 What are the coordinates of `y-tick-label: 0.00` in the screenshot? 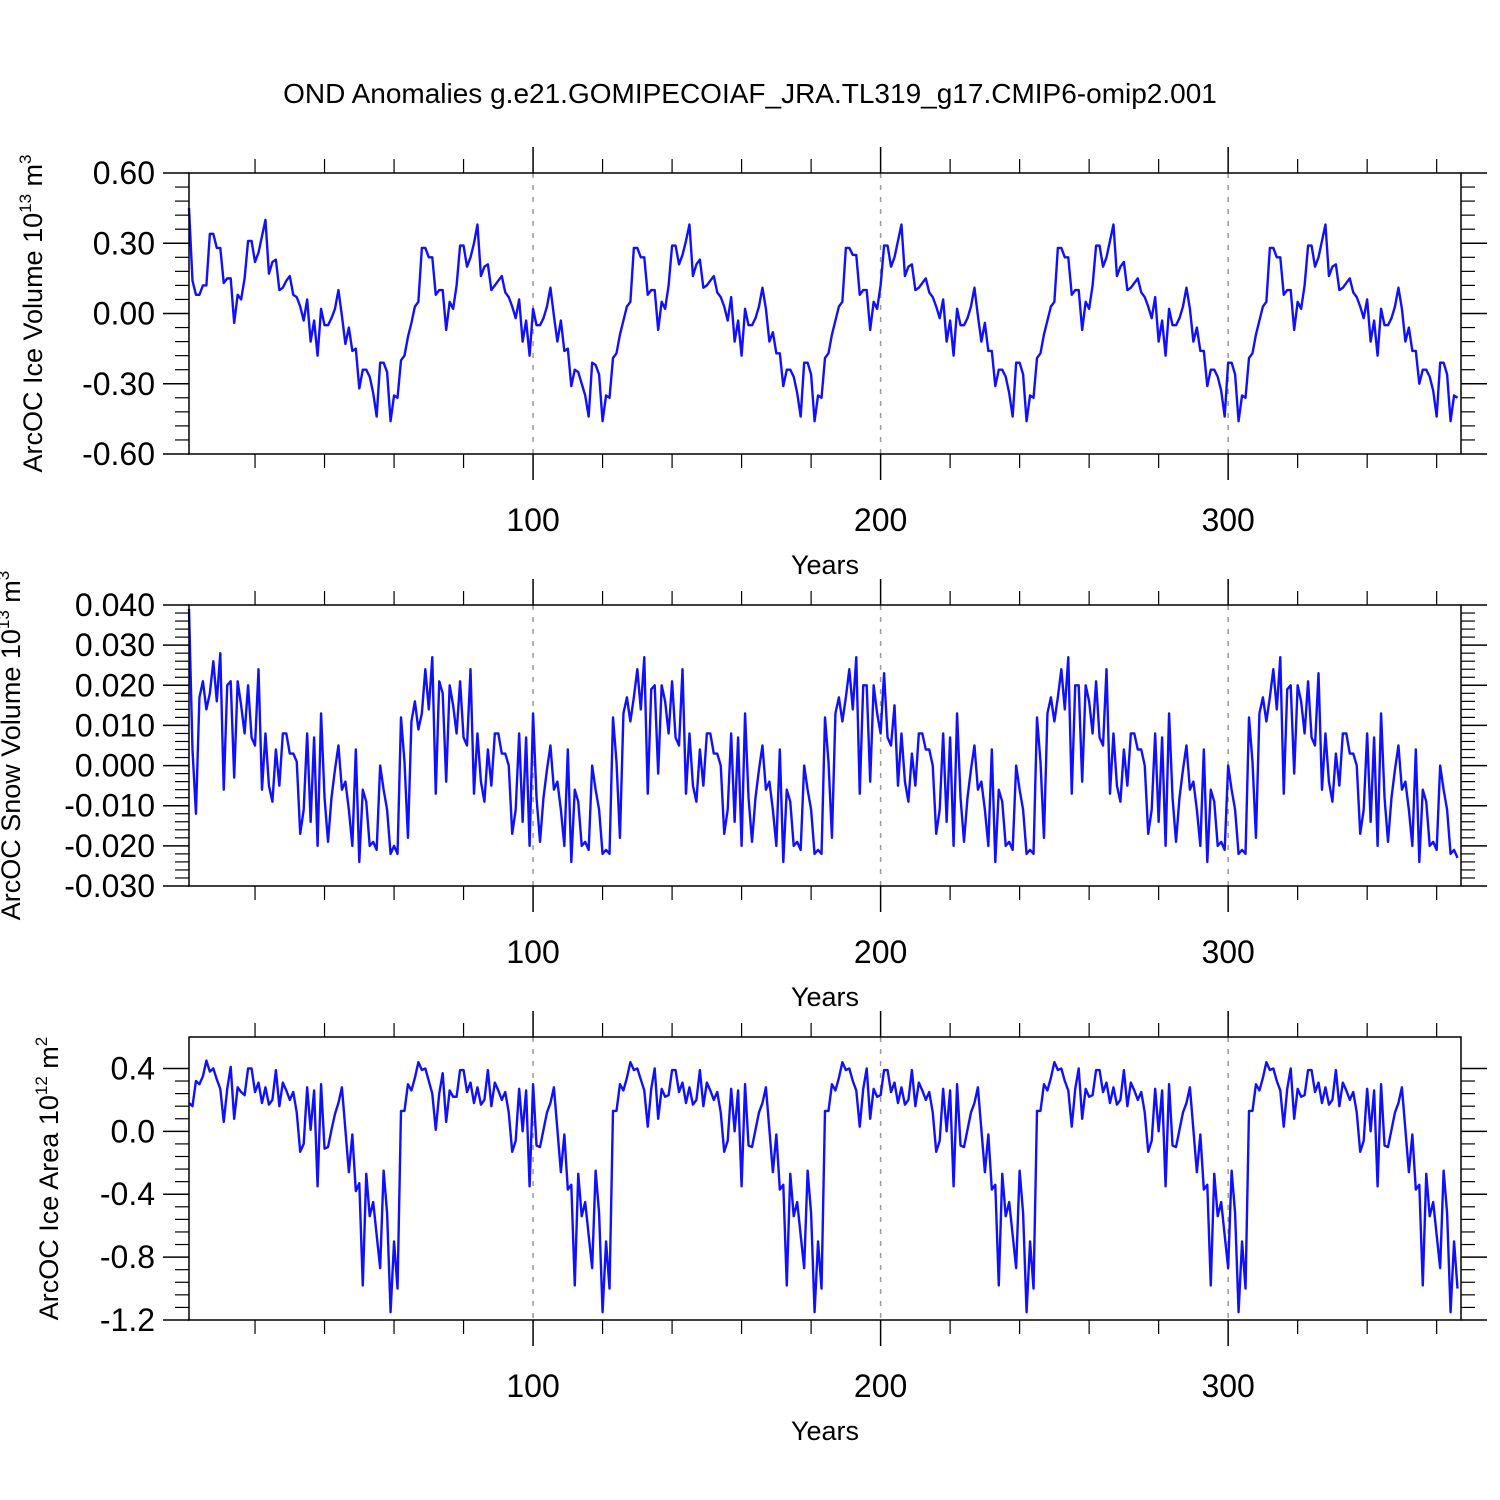 It's located at (124, 314).